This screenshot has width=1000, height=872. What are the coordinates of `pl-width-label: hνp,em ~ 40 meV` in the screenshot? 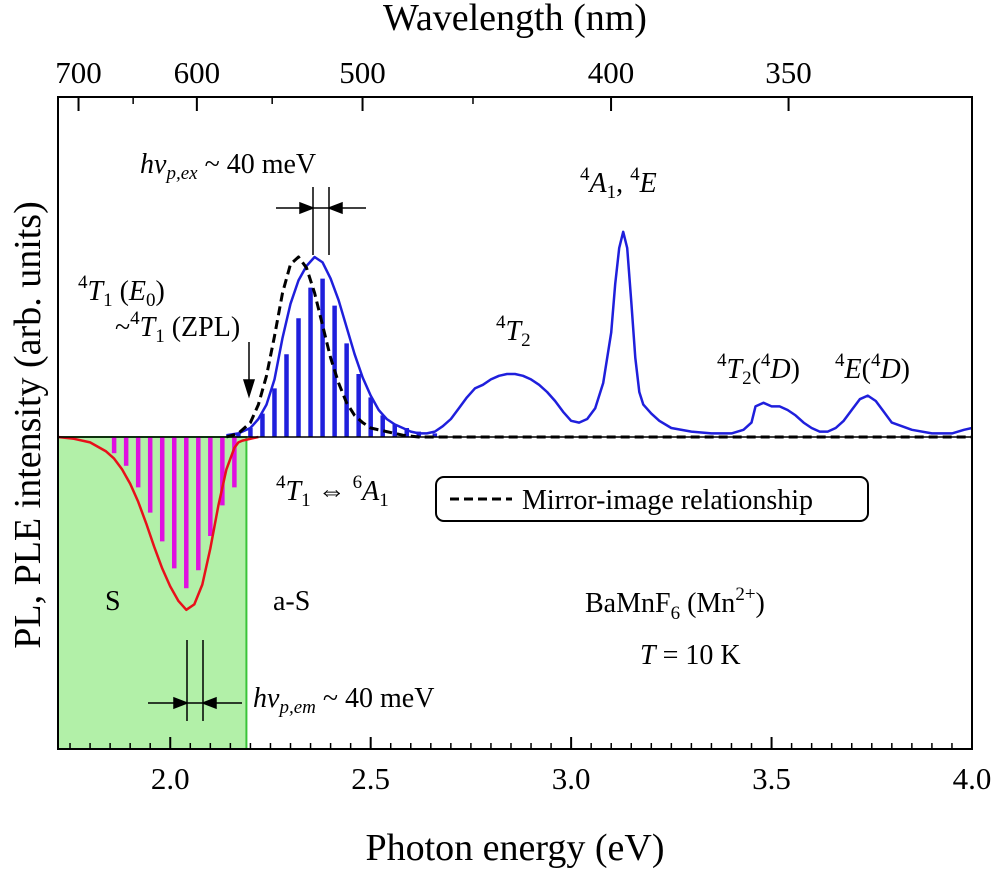 It's located at (343, 700).